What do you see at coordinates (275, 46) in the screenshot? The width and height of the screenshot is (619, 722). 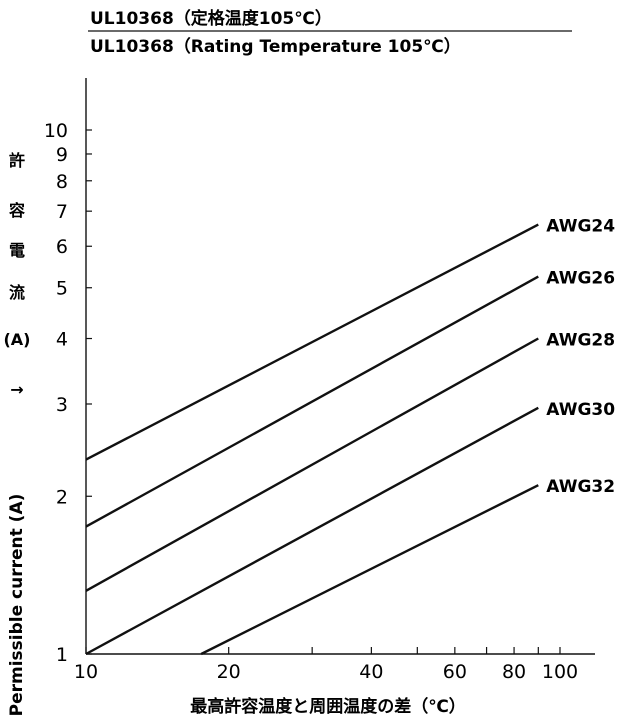 I see `chart-subtitle: UL10368（Rating Temperature 105℃）` at bounding box center [275, 46].